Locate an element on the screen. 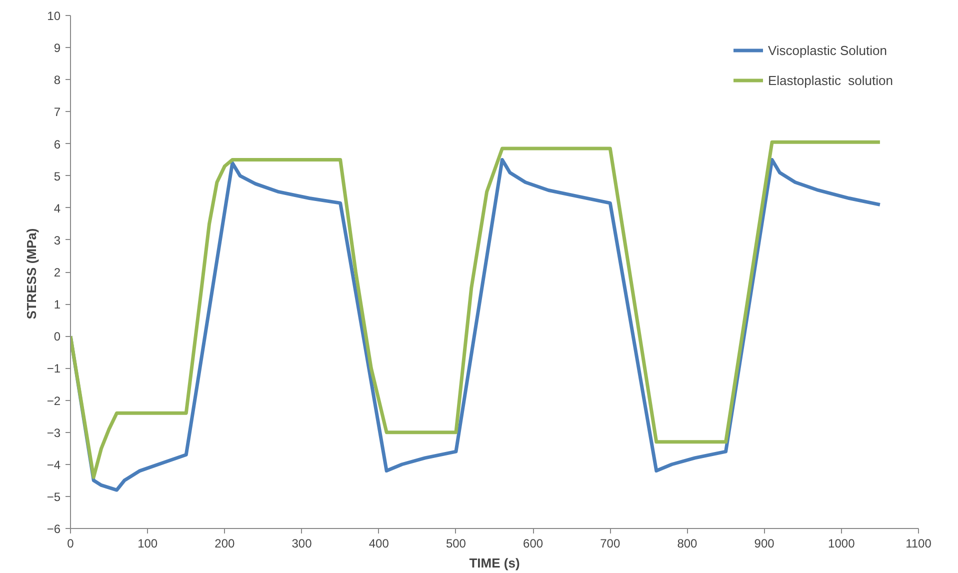  y-tick-label: −3 is located at coordinates (53, 433).